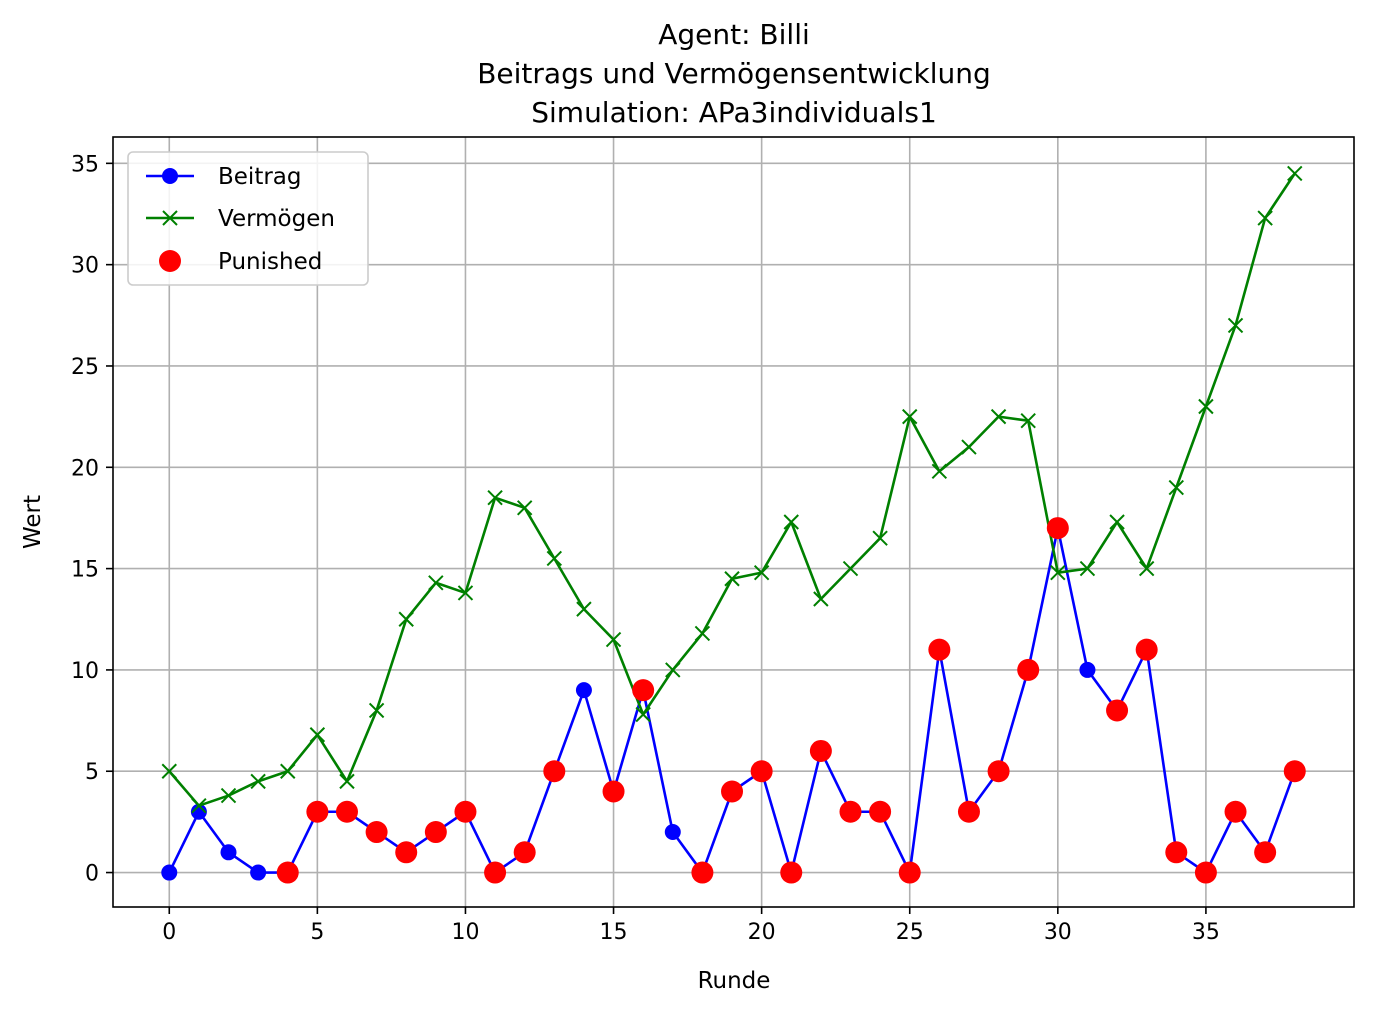  I want to click on x-tick-label: 15, so click(614, 932).